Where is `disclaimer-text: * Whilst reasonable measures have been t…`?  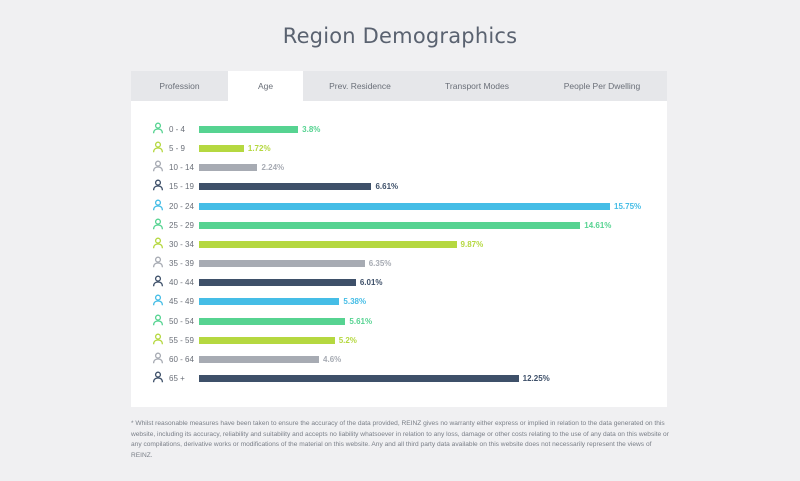
disclaimer-text: * Whilst reasonable measures have been t… is located at coordinates (400, 439).